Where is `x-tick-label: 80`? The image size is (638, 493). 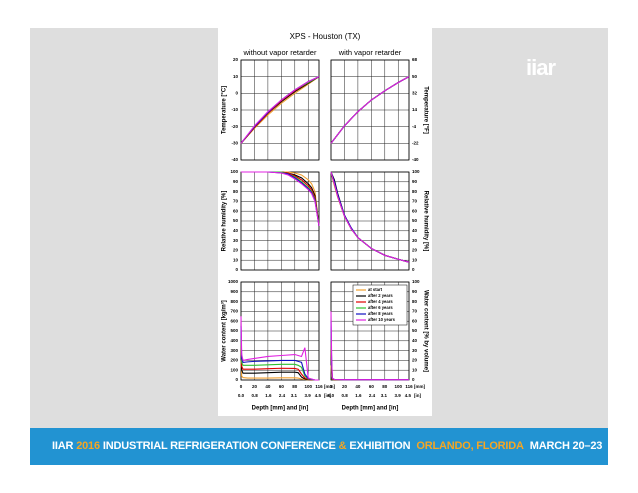 x-tick-label: 80 is located at coordinates (295, 386).